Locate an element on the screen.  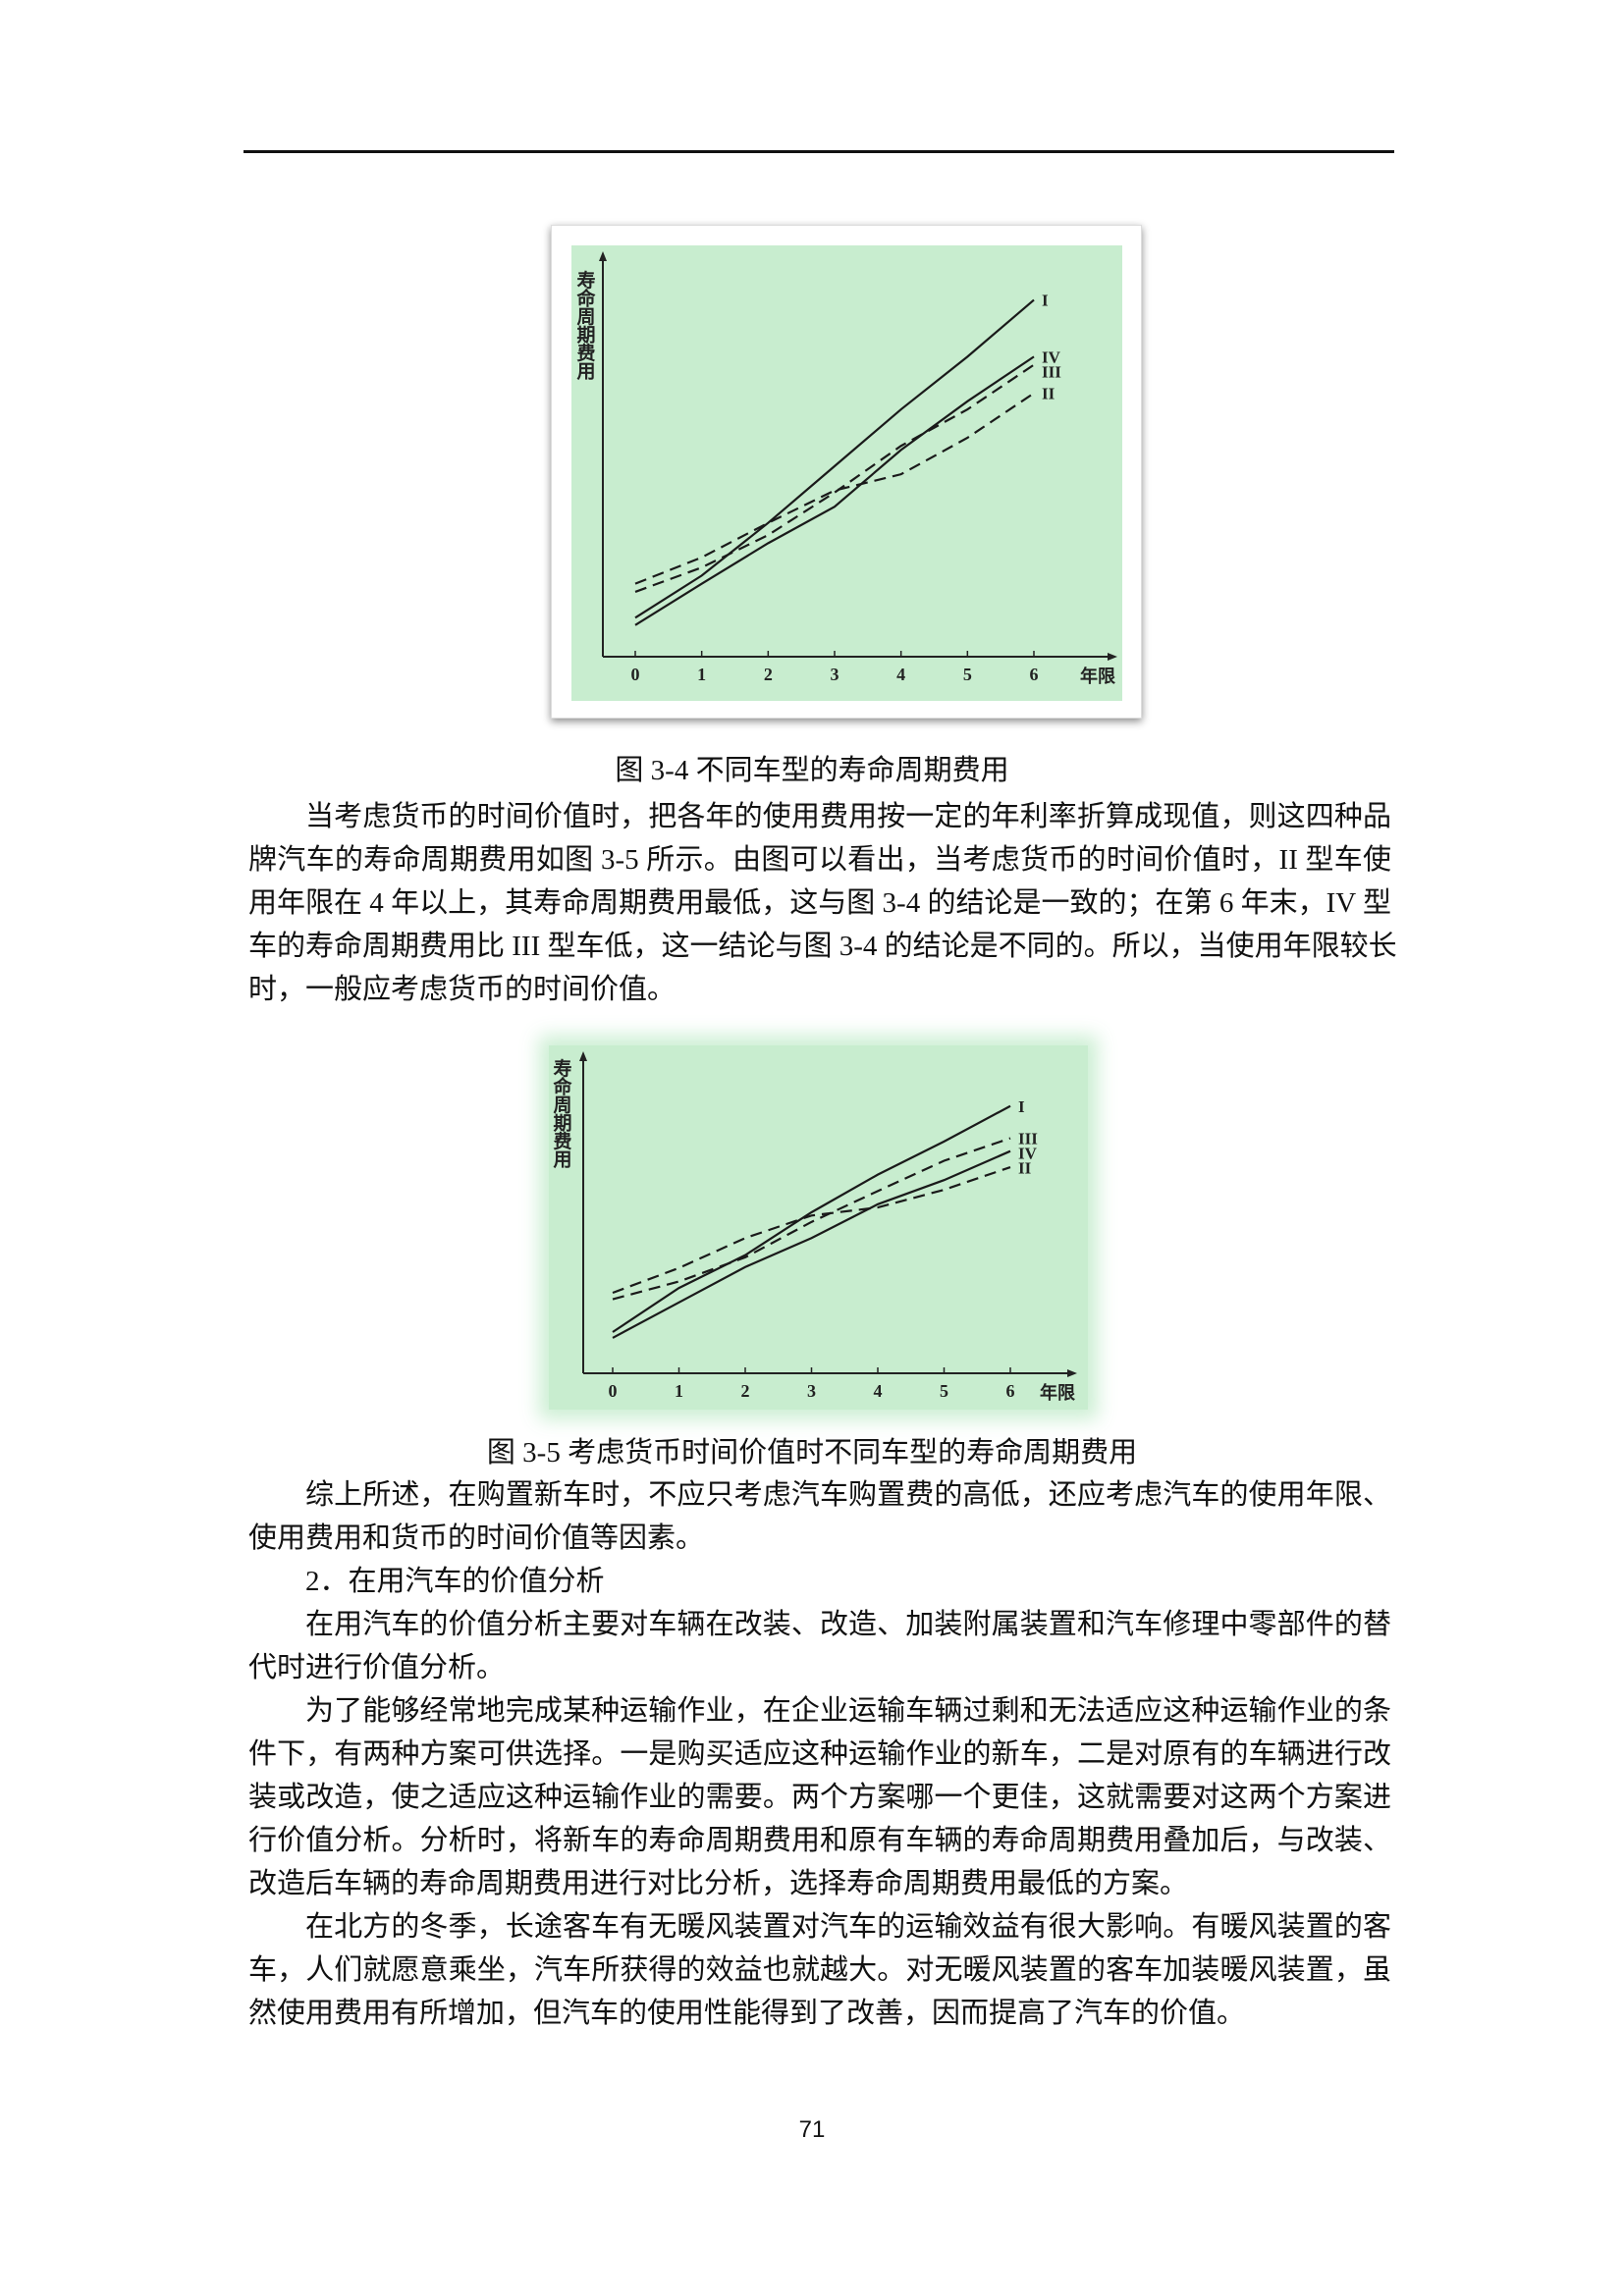
text-line: 当考虑货币的时间价值时，把各年的使用费用按一定的年利率折算成现值，则这四种品 is located at coordinates (848, 816).